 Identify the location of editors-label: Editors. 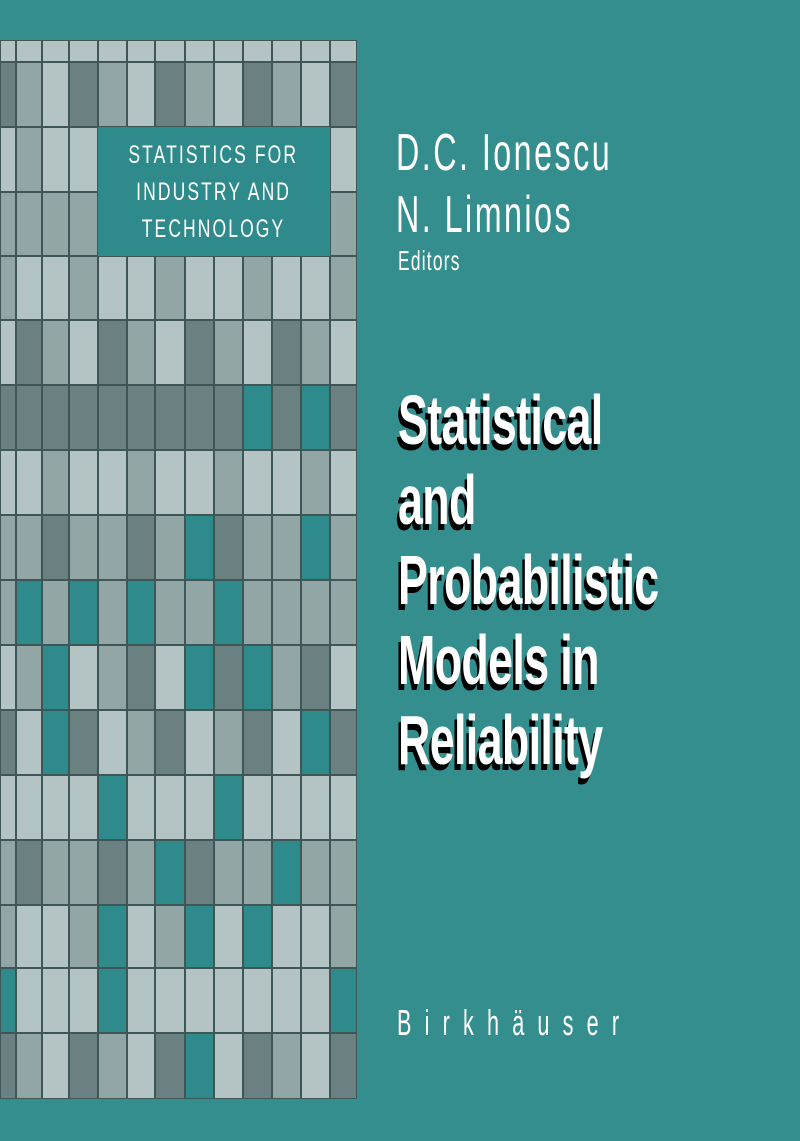
(429, 260).